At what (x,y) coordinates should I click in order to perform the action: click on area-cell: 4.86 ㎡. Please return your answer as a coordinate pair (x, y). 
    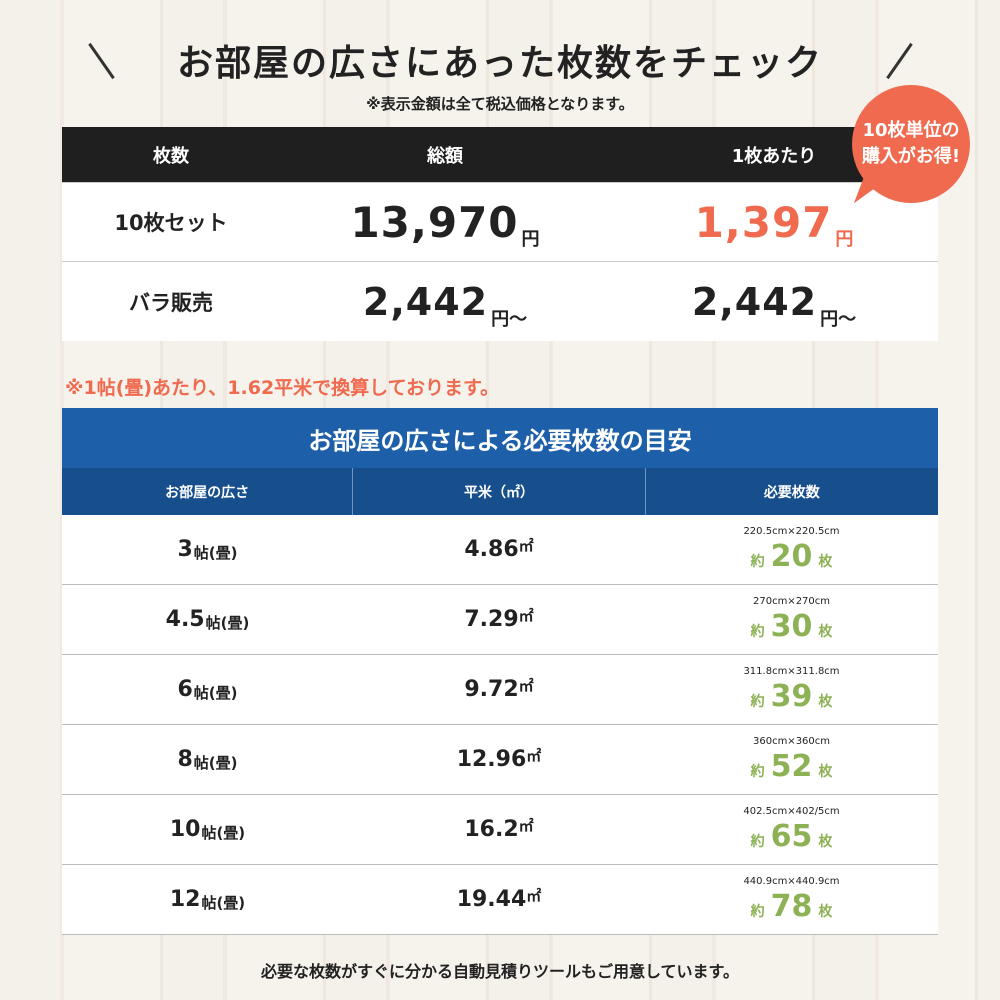
    Looking at the image, I should click on (499, 549).